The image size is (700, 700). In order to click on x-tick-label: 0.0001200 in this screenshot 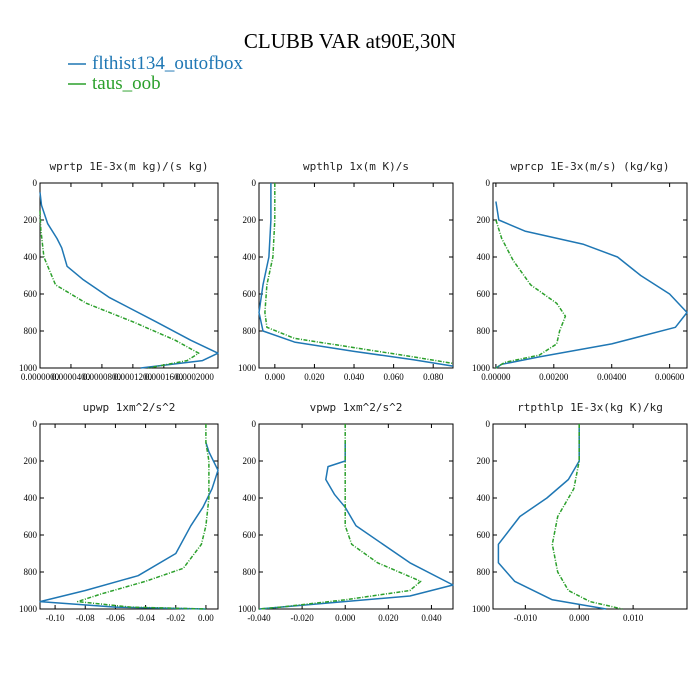, I will do `click(133, 377)`.